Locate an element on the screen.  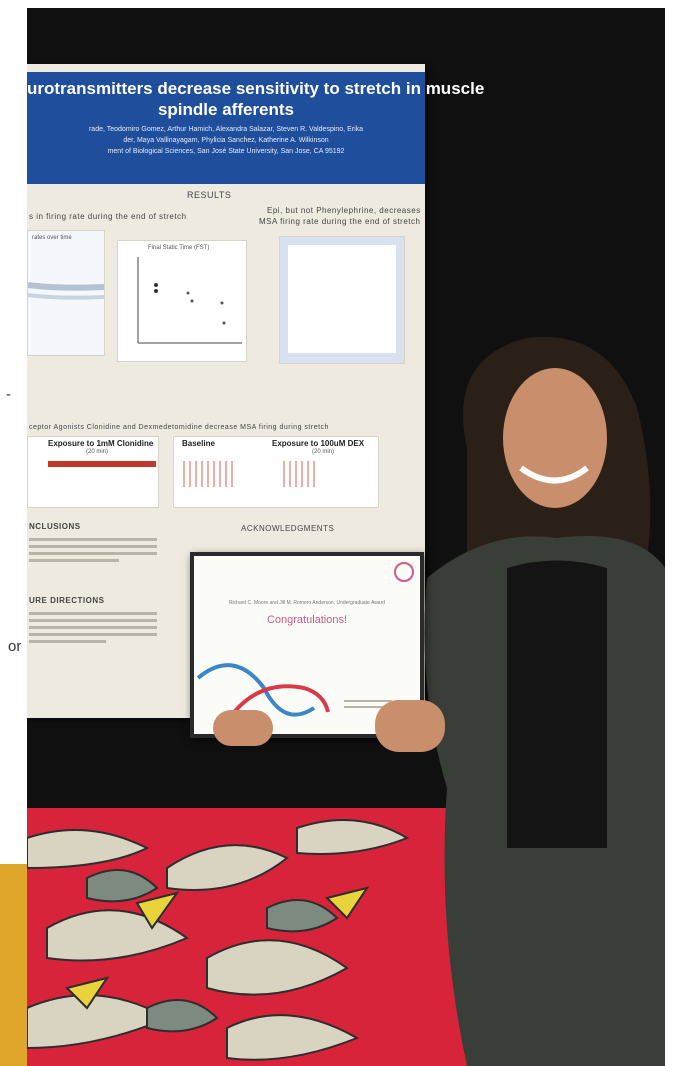
left-hand is located at coordinates (243, 728).